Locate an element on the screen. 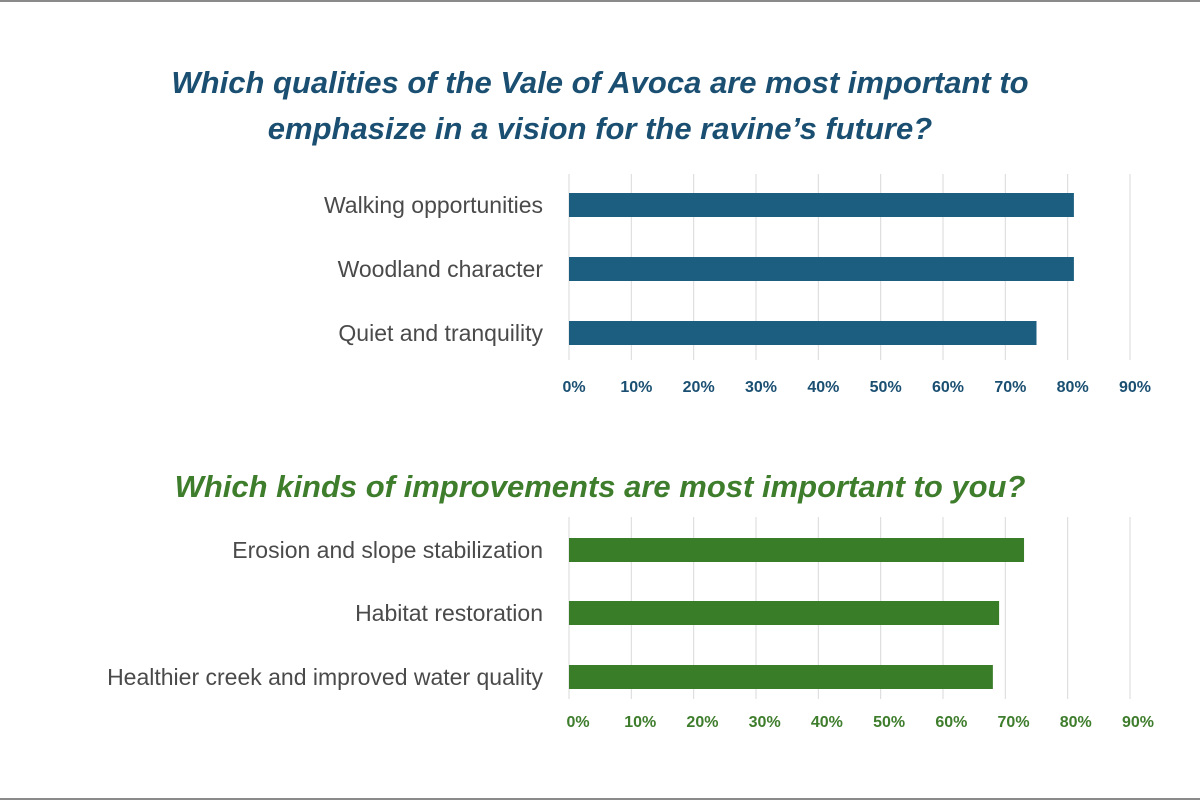 The height and width of the screenshot is (802, 1200). category-label: Walking opportunities is located at coordinates (433, 205).